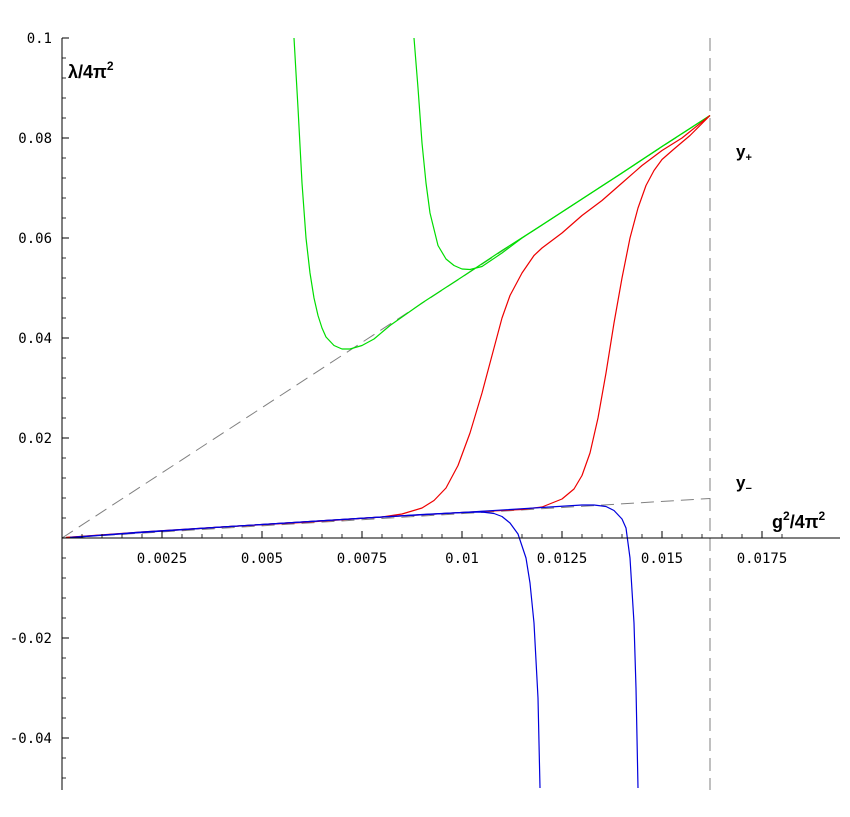 This screenshot has width=850, height=817. I want to click on y-tick-label: 0.08, so click(35, 139).